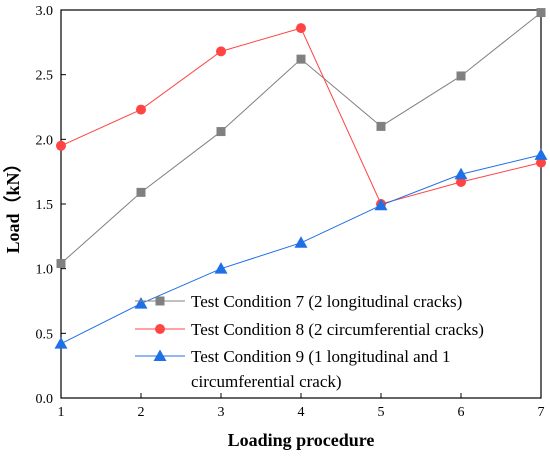  Describe the element at coordinates (45, 140) in the screenshot. I see `y-tick-label: 2.0` at that location.